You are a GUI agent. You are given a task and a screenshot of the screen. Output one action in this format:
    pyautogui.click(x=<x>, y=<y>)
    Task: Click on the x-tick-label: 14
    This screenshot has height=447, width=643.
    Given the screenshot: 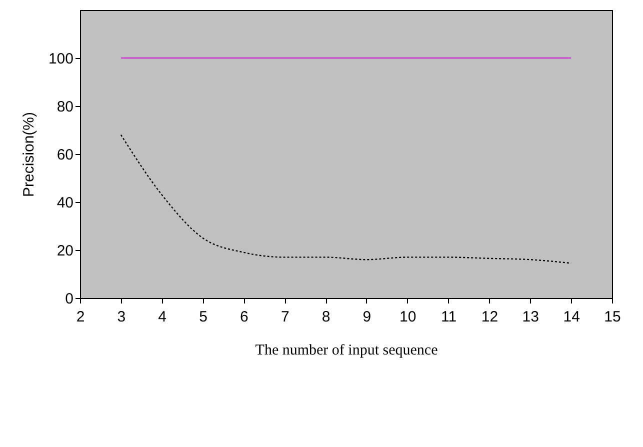 What is the action you would take?
    pyautogui.click(x=571, y=317)
    